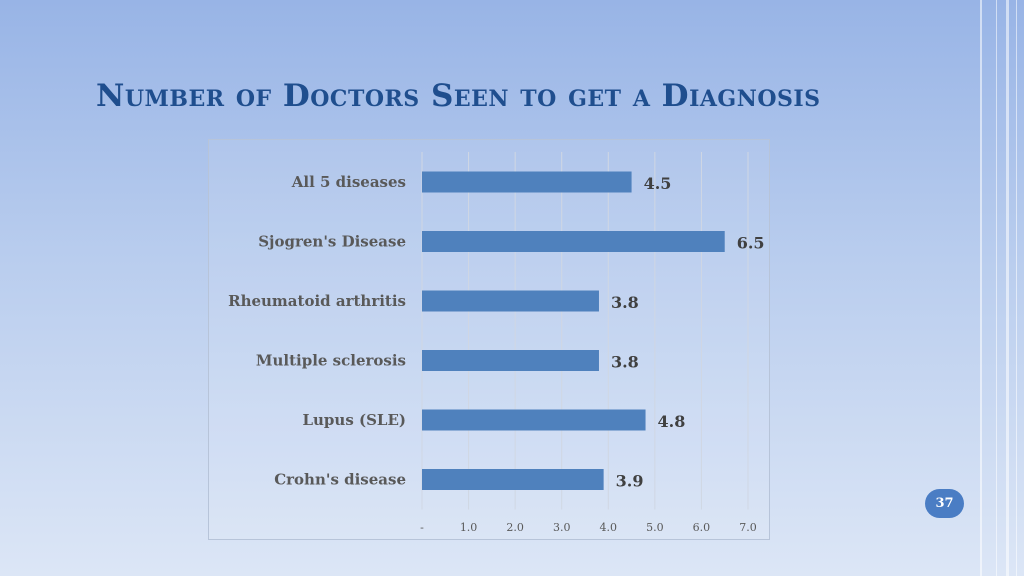 The height and width of the screenshot is (576, 1024). Describe the element at coordinates (630, 481) in the screenshot. I see `value-label-5: 3.9` at that location.